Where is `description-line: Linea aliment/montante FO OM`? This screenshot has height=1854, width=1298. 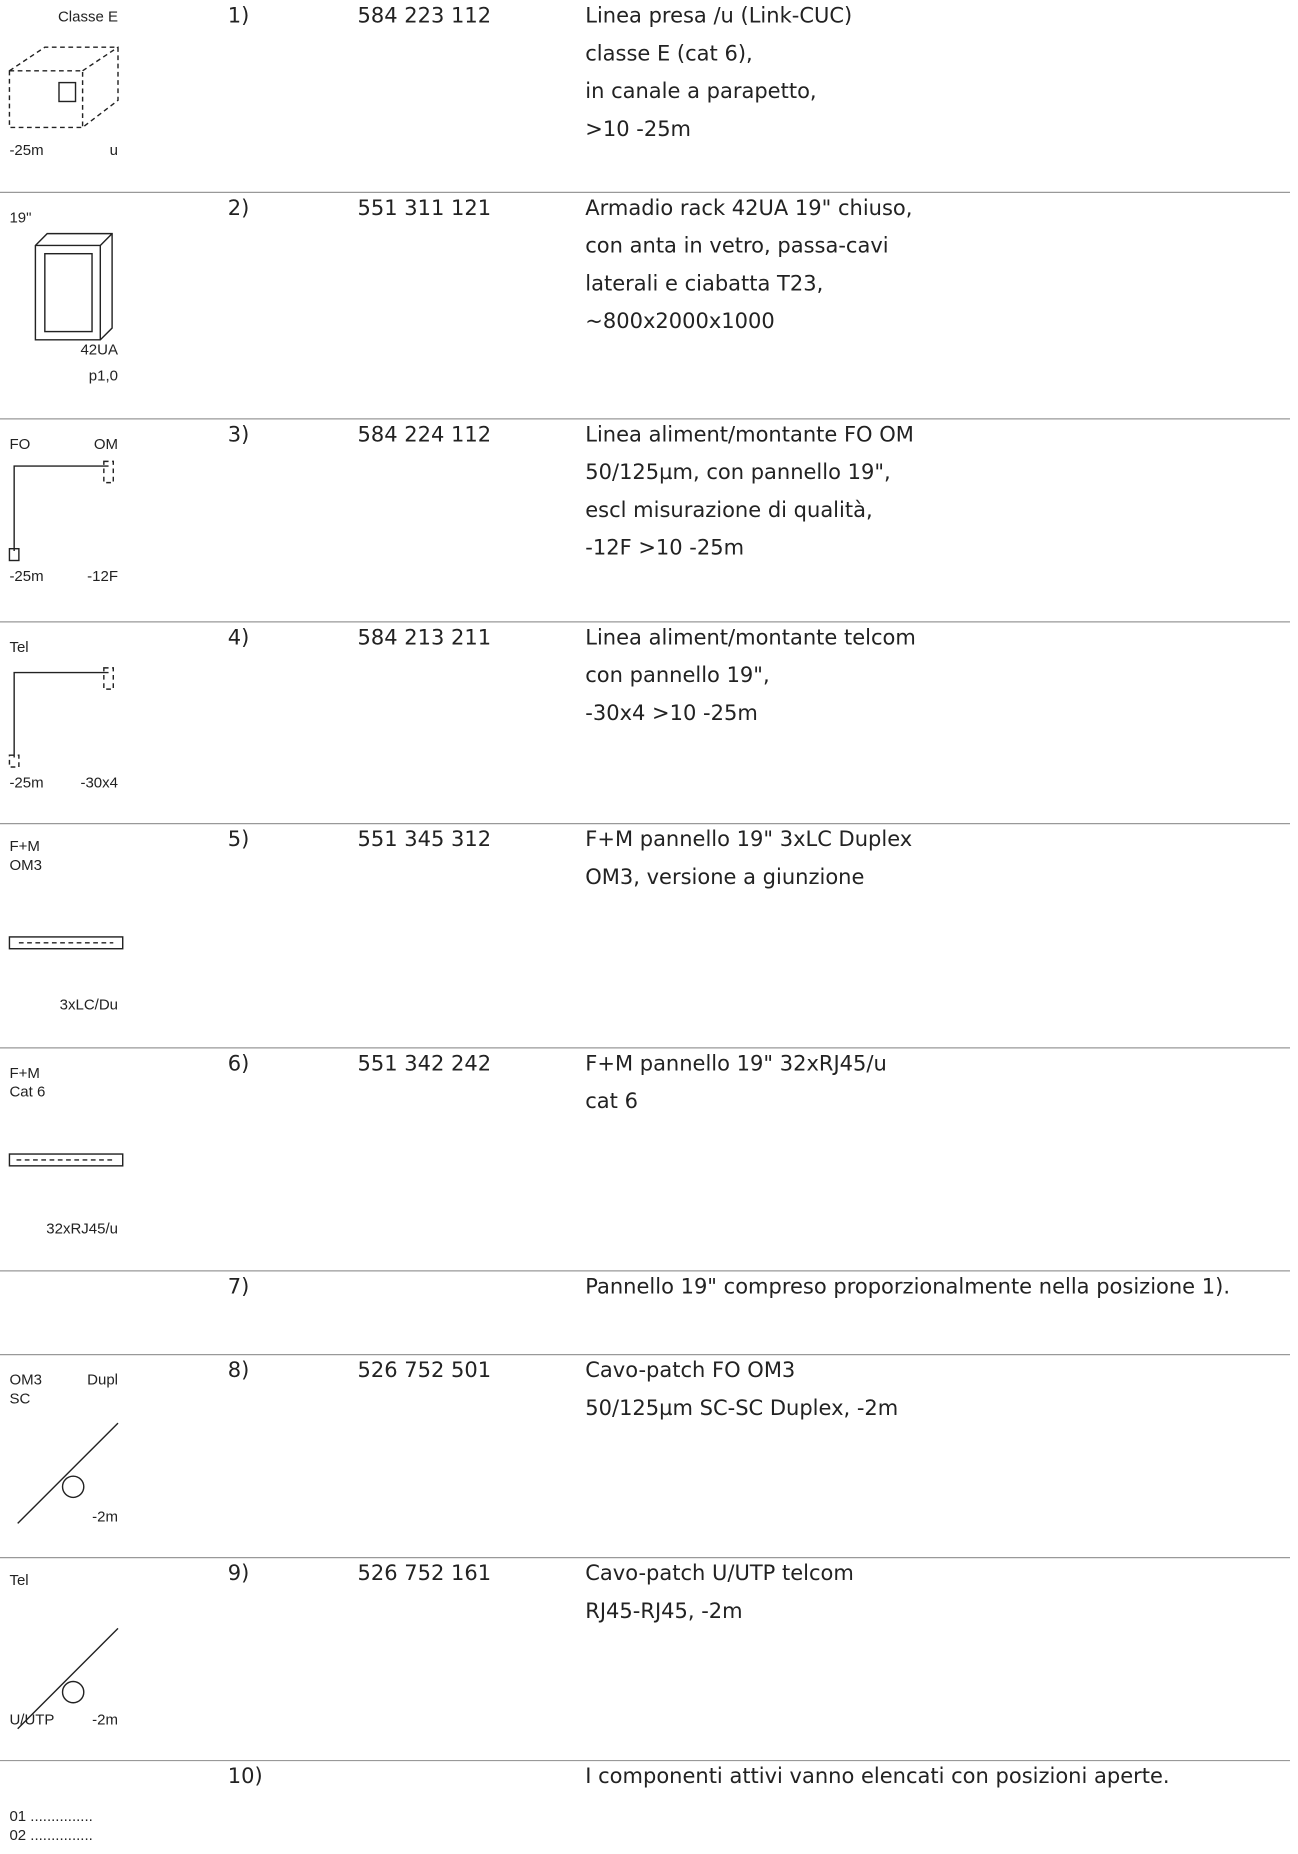
description-line: Linea aliment/montante FO OM is located at coordinates (749, 434).